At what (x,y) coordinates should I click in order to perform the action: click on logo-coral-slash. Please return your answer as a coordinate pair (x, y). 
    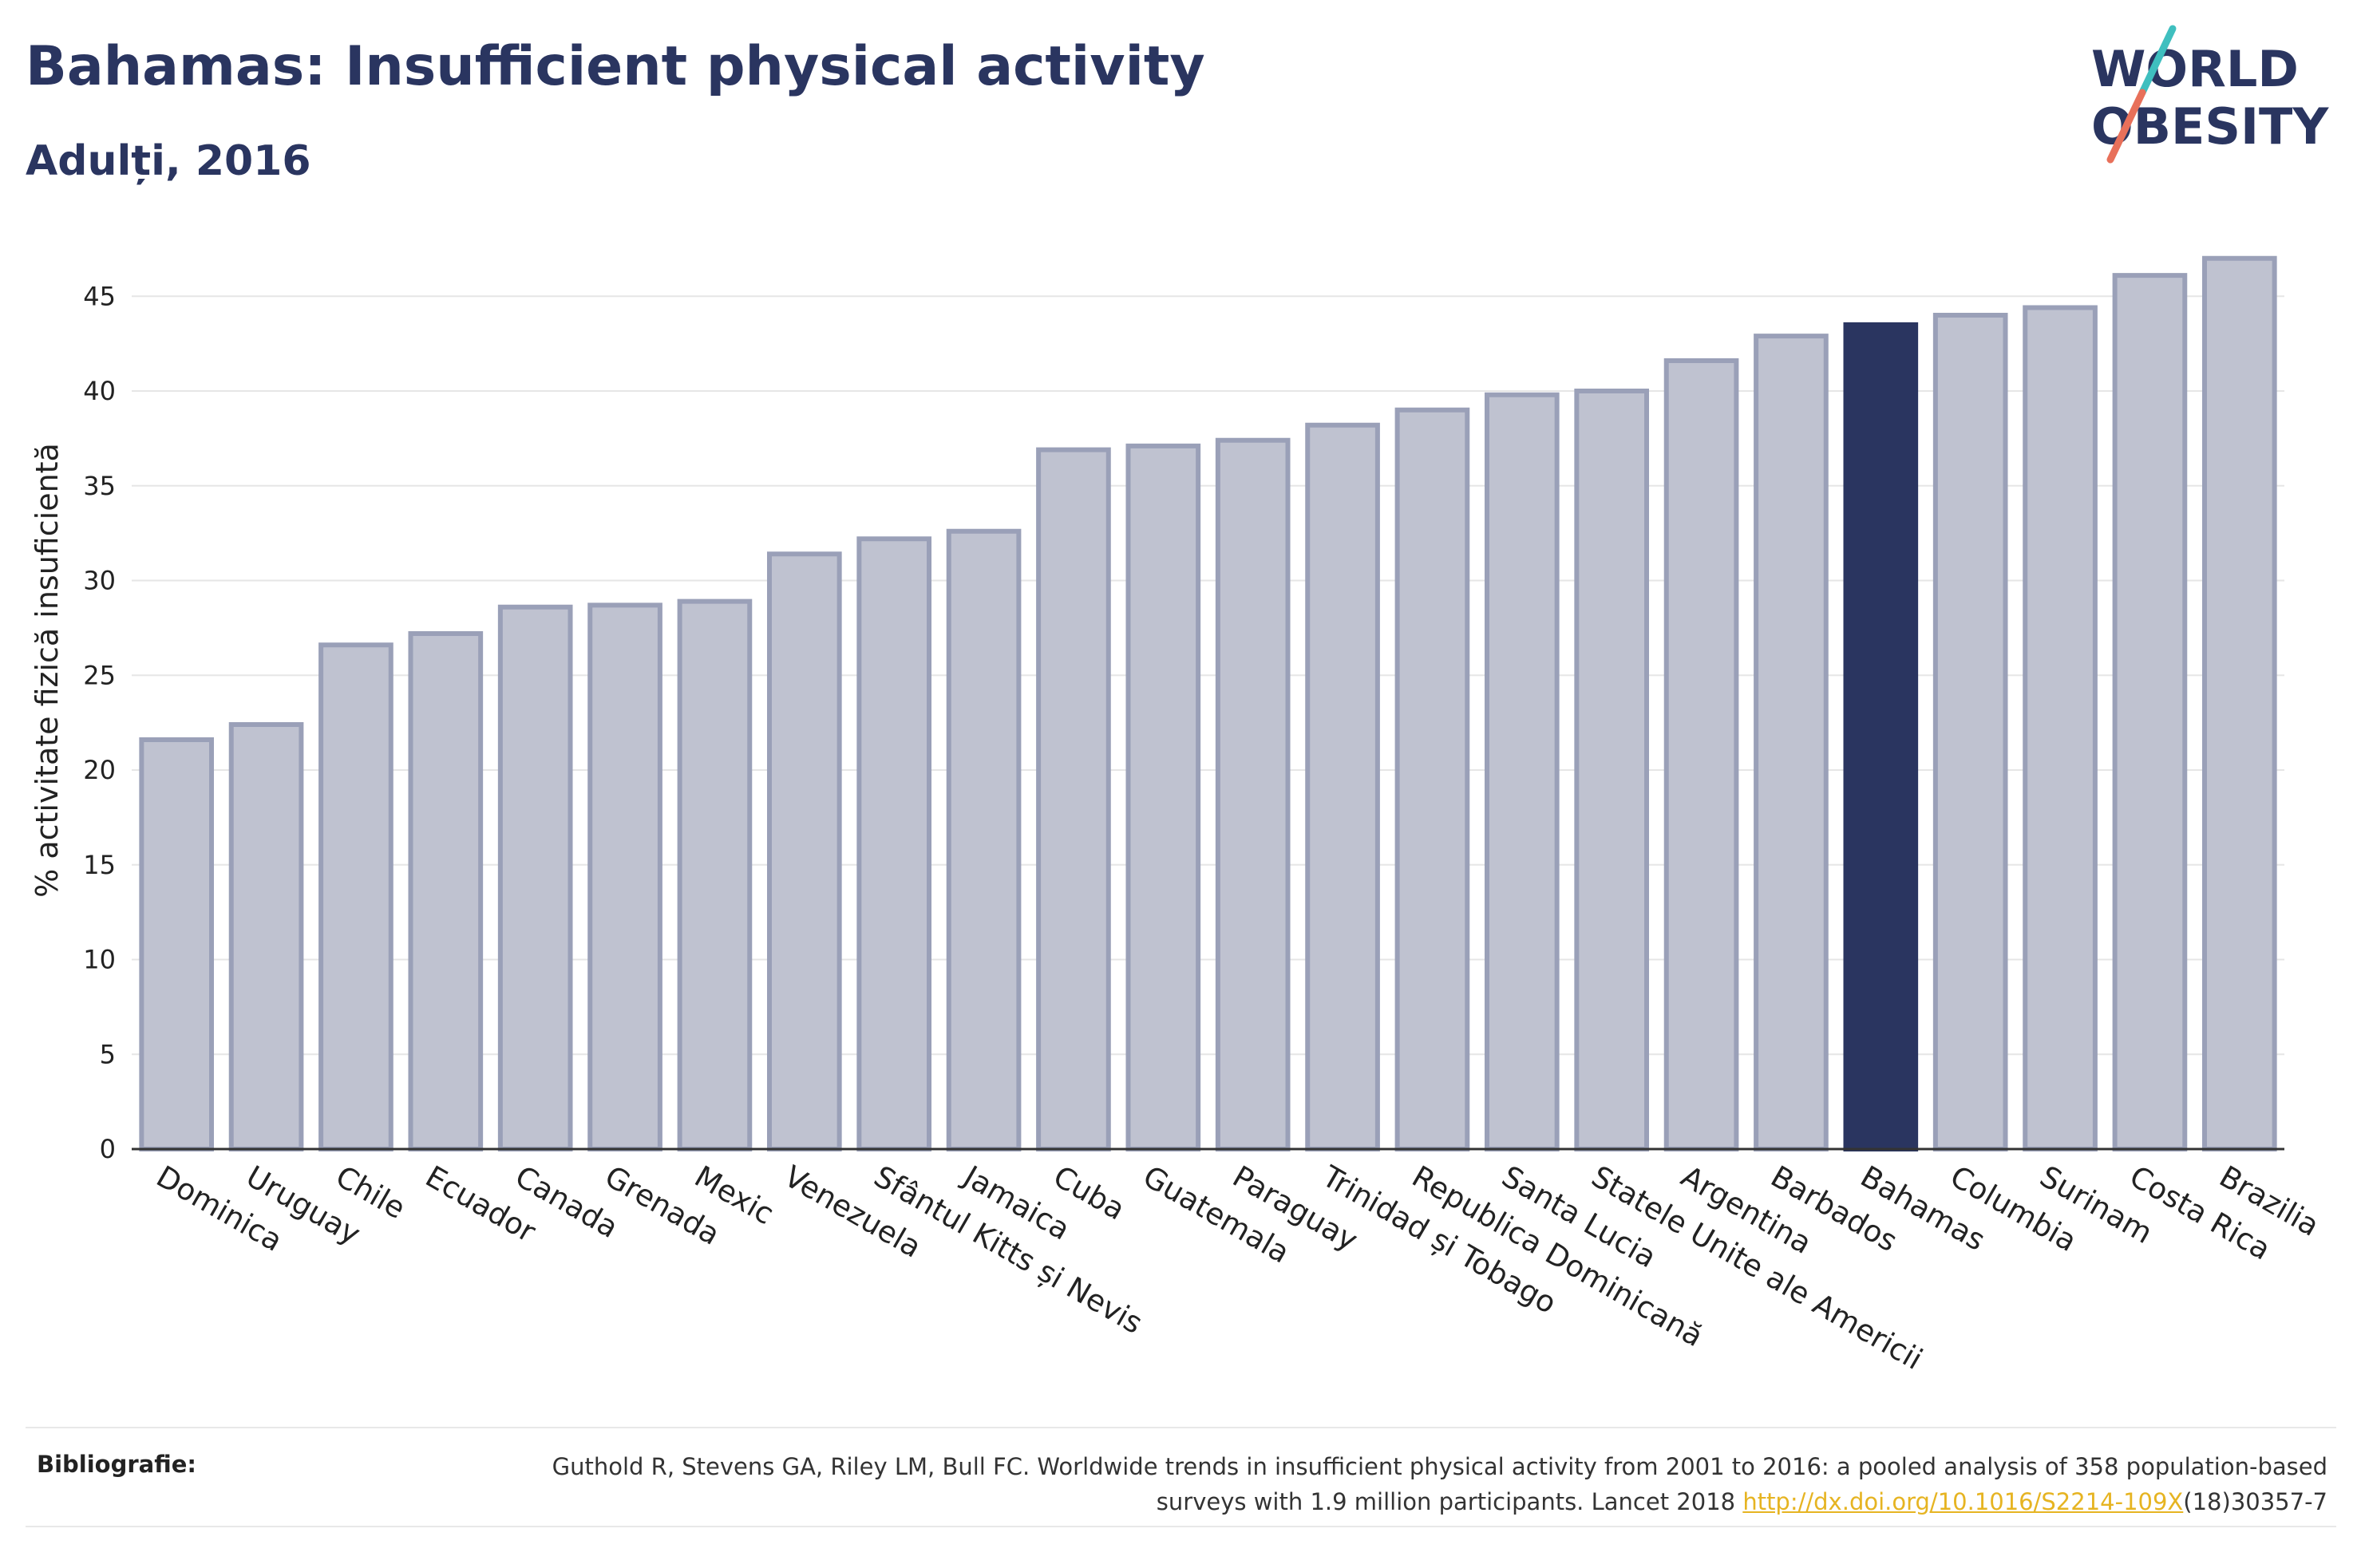
    Looking at the image, I should click on (2126, 126).